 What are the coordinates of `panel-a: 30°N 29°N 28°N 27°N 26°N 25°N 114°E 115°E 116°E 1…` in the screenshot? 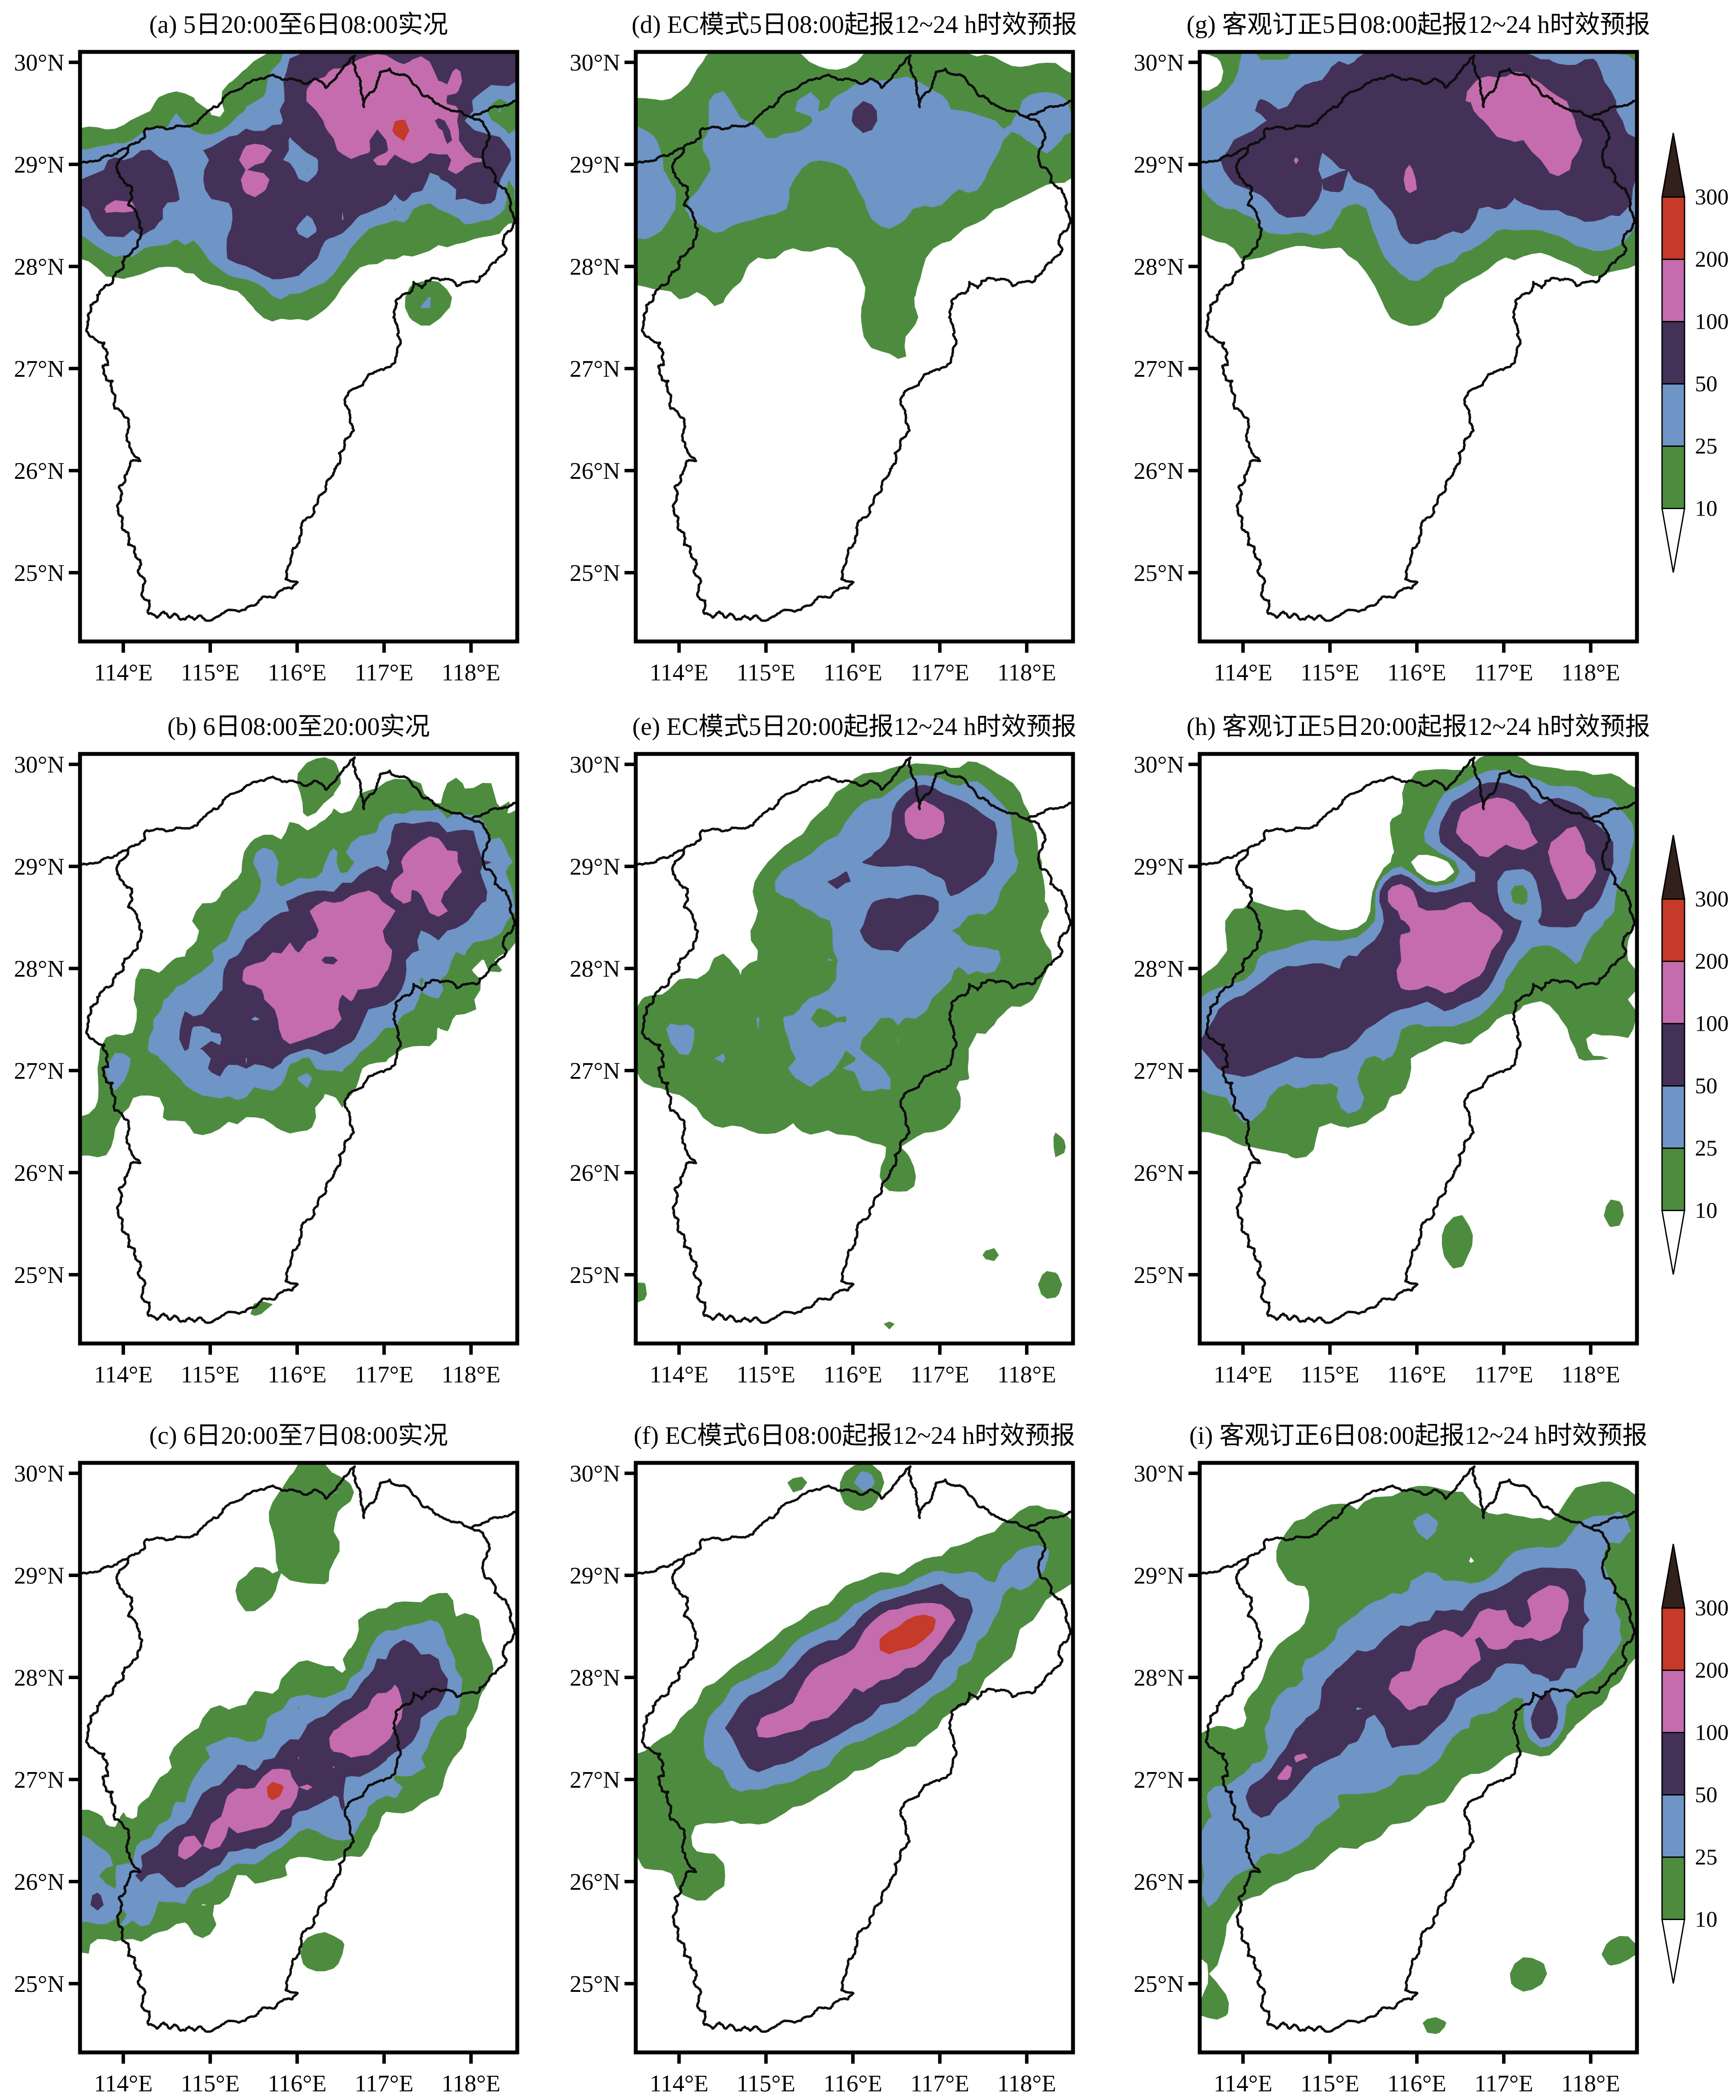 It's located at (266, 367).